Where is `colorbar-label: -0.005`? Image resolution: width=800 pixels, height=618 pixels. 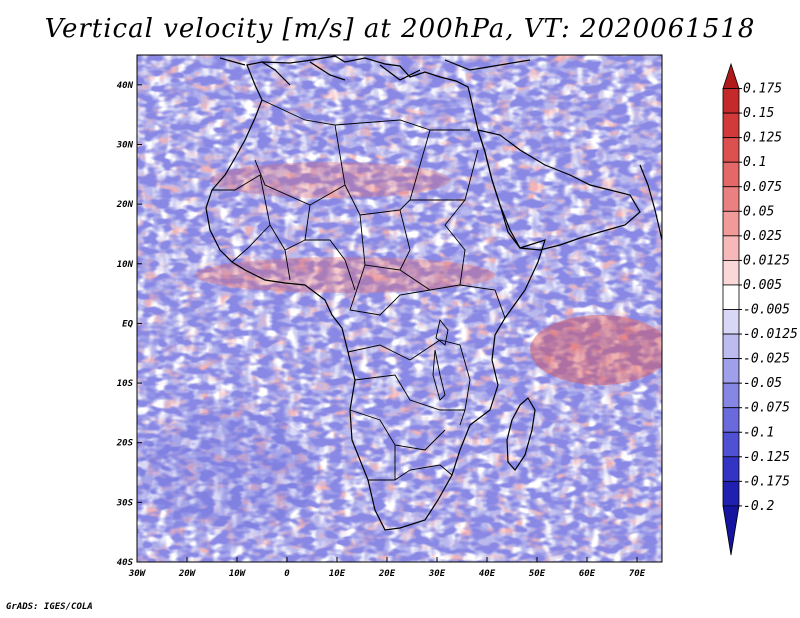
colorbar-label: -0.005 is located at coordinates (766, 310).